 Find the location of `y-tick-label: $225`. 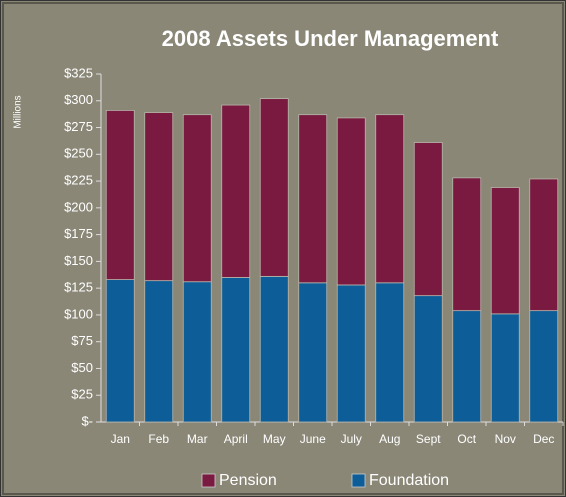

y-tick-label: $225 is located at coordinates (78, 180).